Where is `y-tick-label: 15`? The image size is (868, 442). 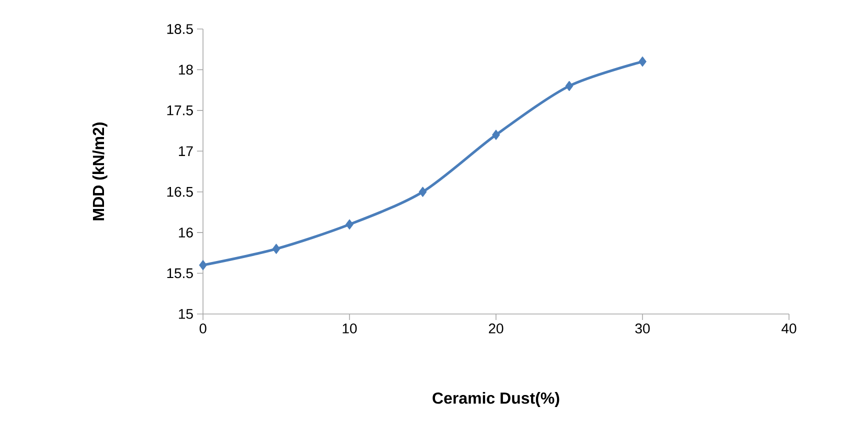 y-tick-label: 15 is located at coordinates (185, 314).